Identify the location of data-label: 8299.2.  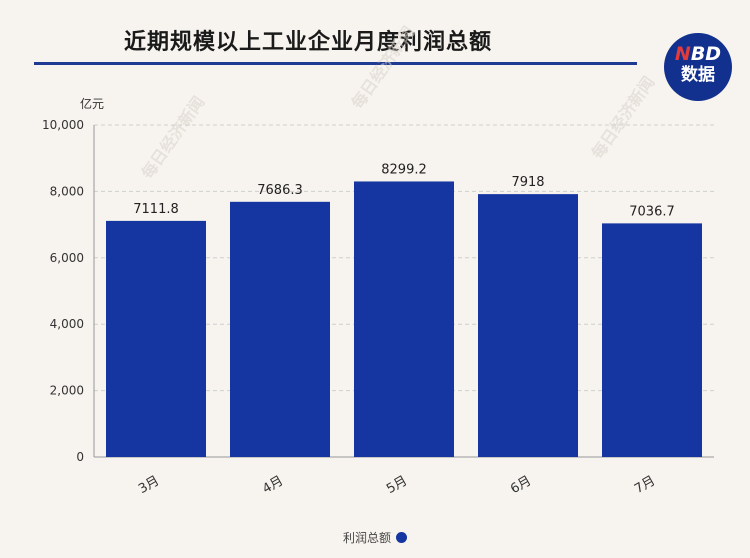
(404, 169).